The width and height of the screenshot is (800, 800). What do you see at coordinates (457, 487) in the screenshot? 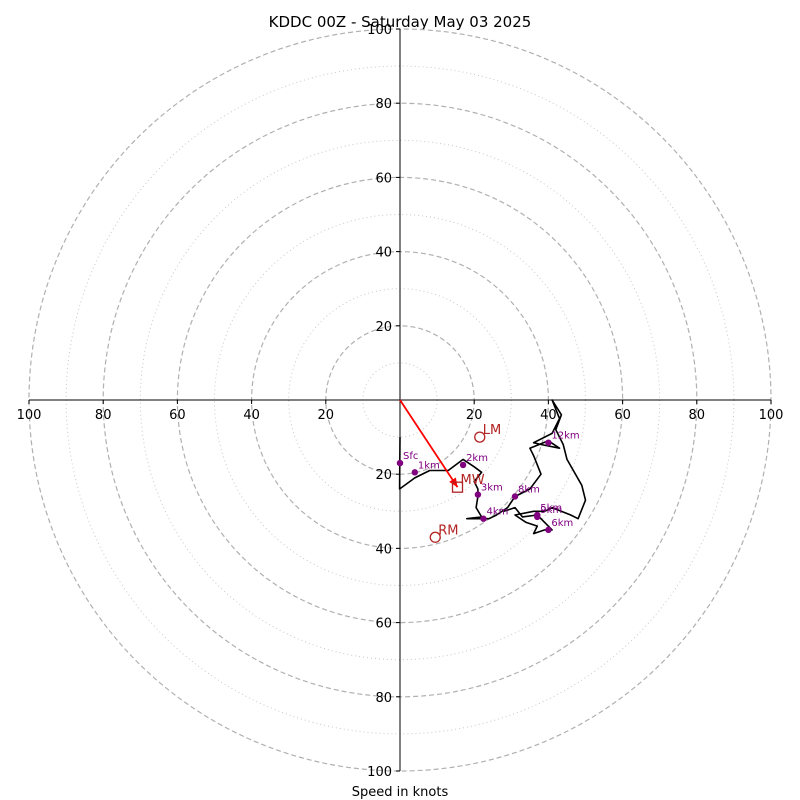
I see `storm-motion-marker-mw` at bounding box center [457, 487].